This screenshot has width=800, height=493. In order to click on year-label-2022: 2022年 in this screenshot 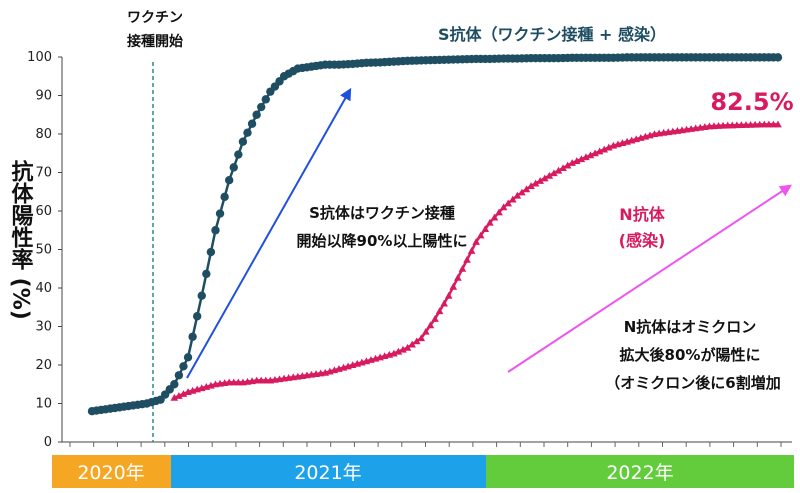, I will do `click(639, 473)`.